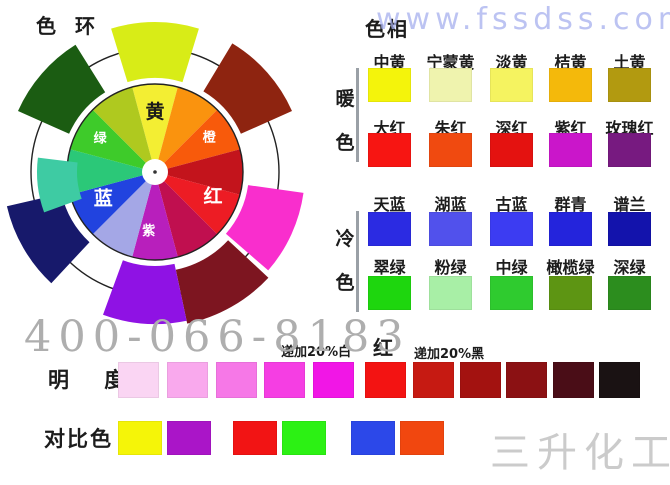 The height and width of the screenshot is (485, 670). Describe the element at coordinates (511, 62) in the screenshot. I see `hue-swatch-label: 淡黄` at that location.